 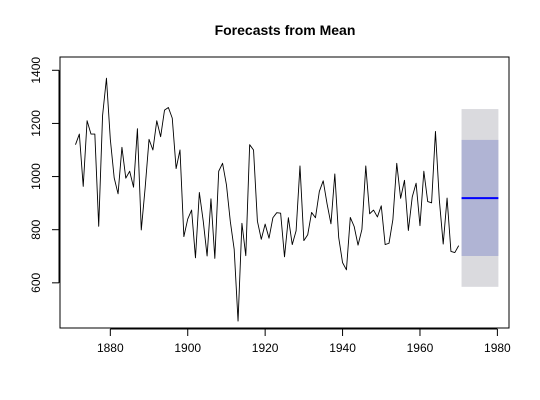 What do you see at coordinates (36, 123) in the screenshot?
I see `y-tick-label-1200: 1200` at bounding box center [36, 123].